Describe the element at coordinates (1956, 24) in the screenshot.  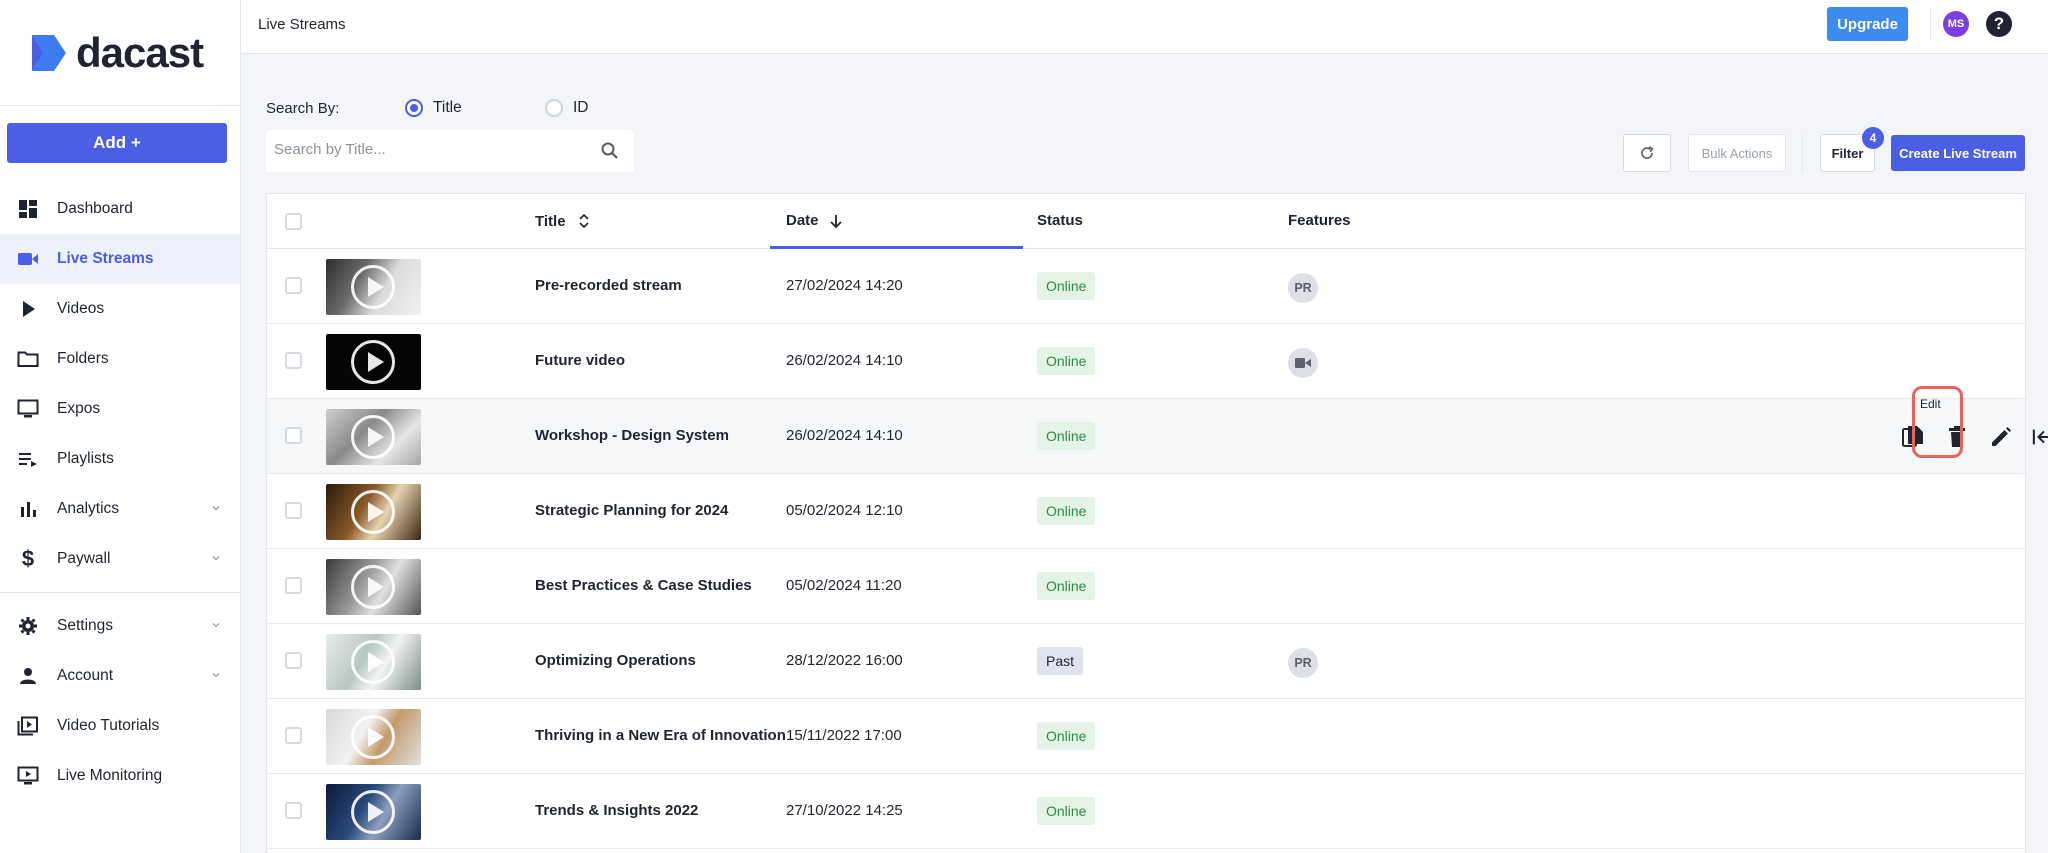
I see `avatar: MS` at that location.